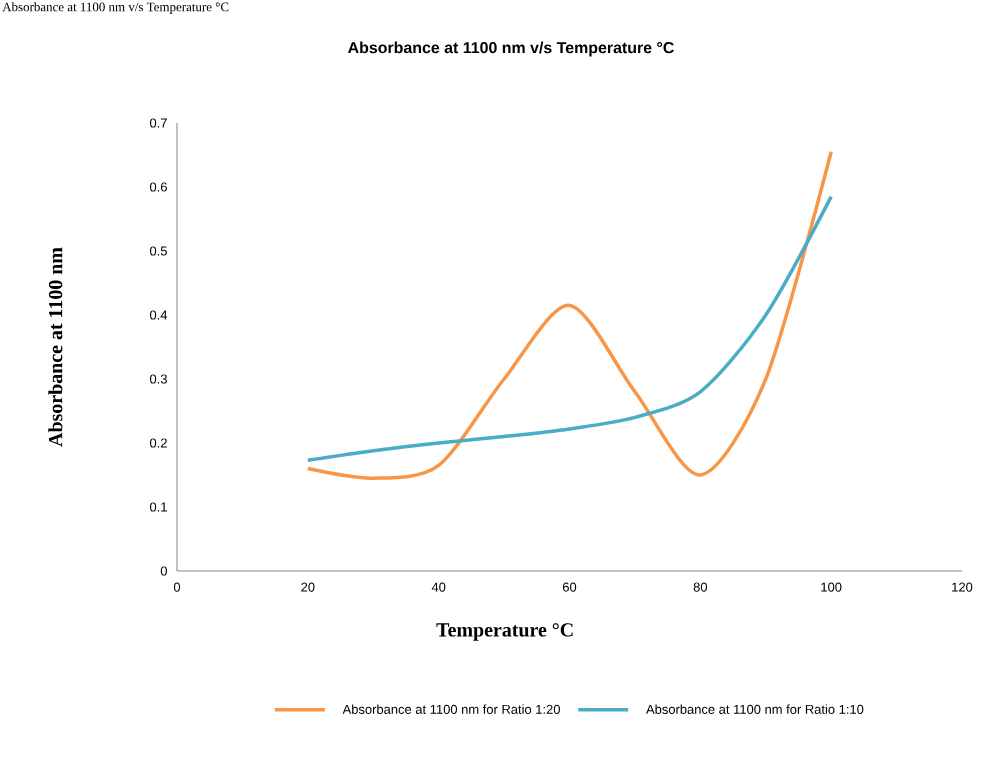 This screenshot has width=1002, height=769. What do you see at coordinates (163, 571) in the screenshot?
I see `y-tick-label: 0` at bounding box center [163, 571].